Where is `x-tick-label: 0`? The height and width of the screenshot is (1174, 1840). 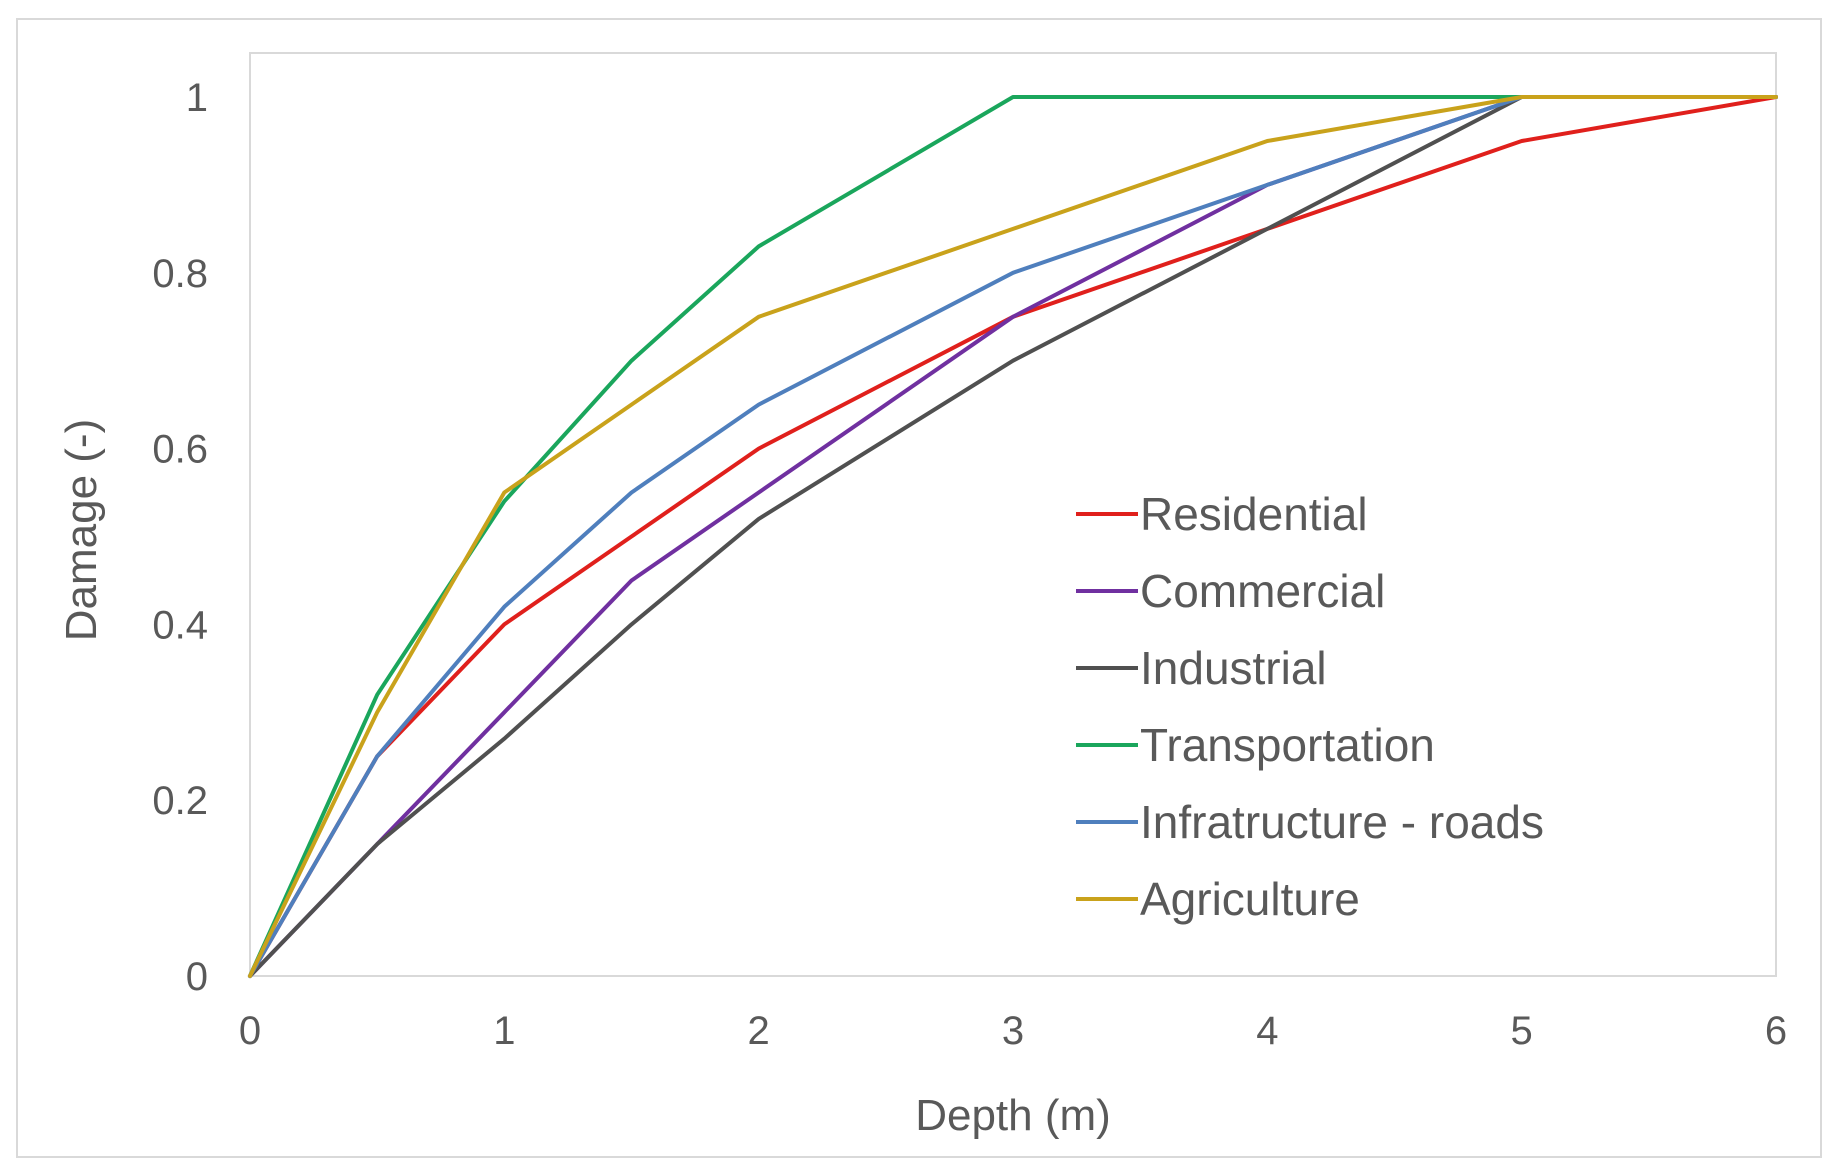 x-tick-label: 0 is located at coordinates (250, 1031).